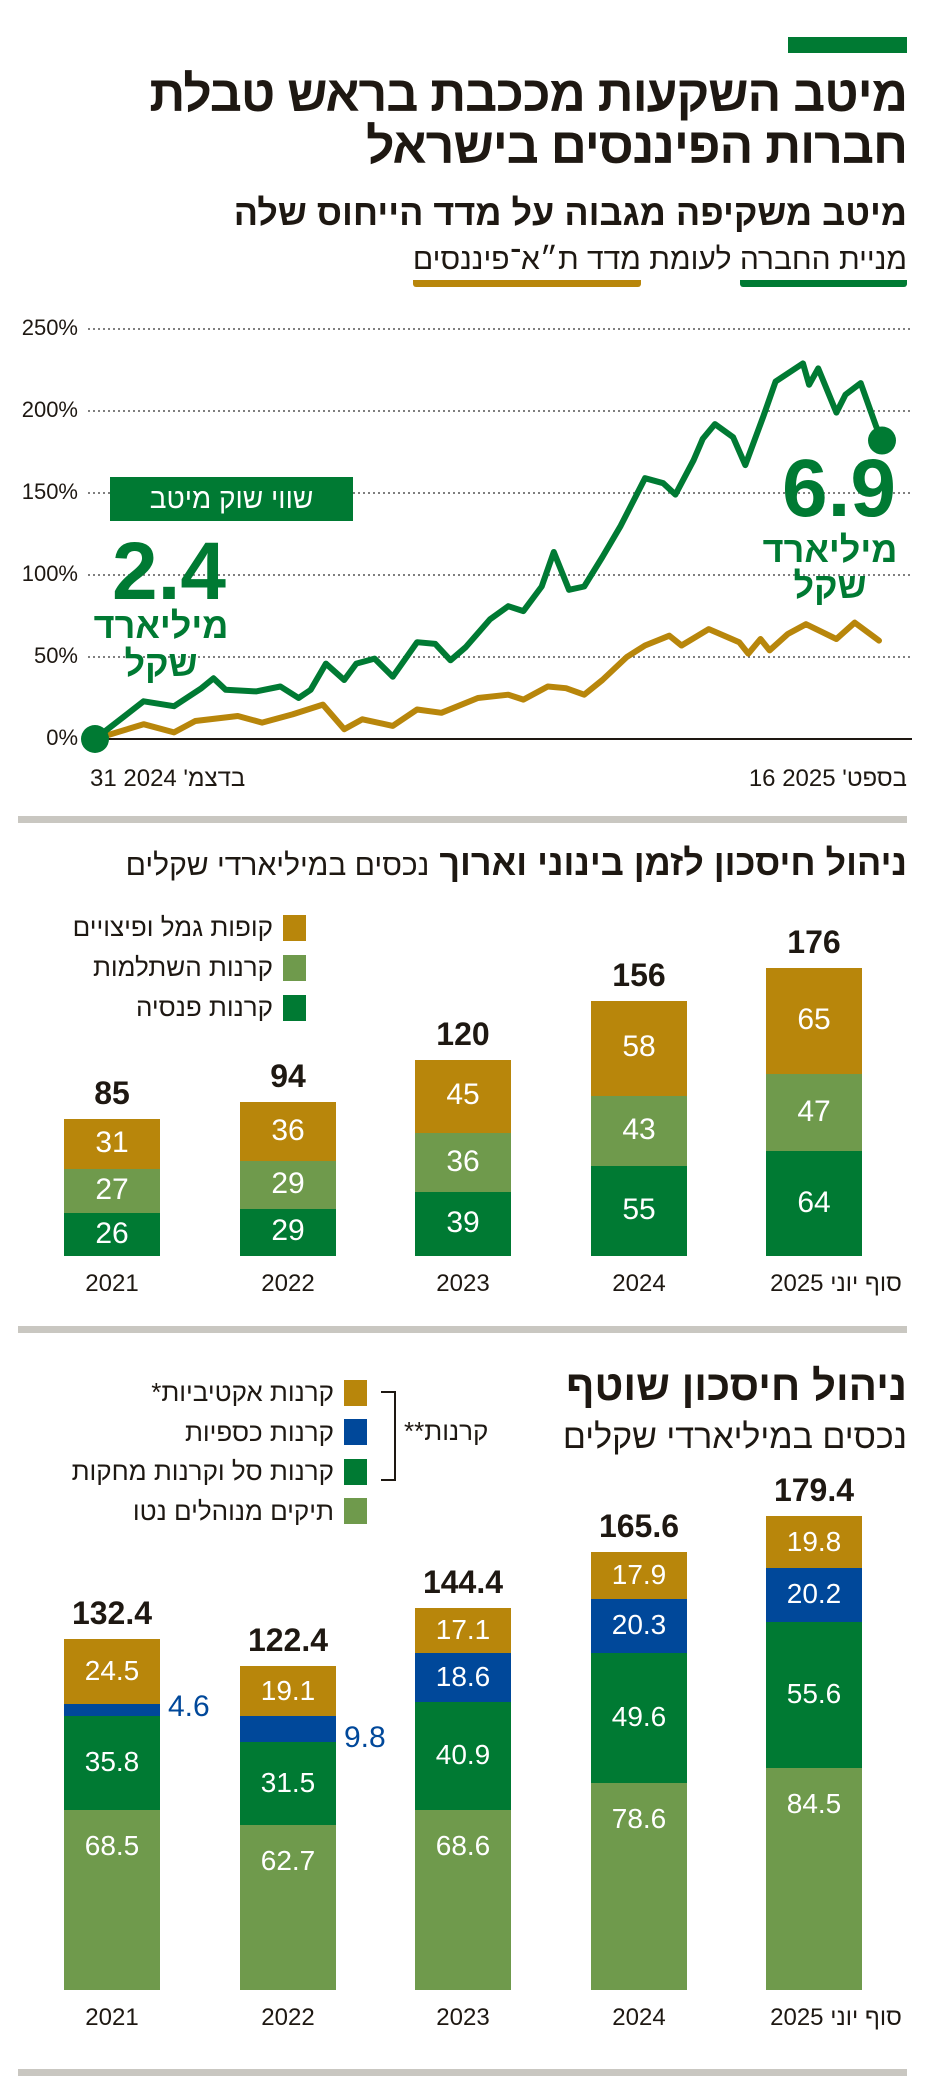  Describe the element at coordinates (639, 974) in the screenshot. I see `bar-total-label: 156` at that location.